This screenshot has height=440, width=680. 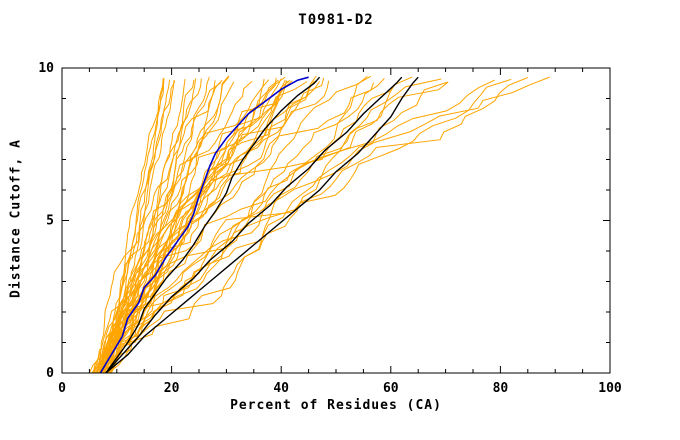 What do you see at coordinates (50, 373) in the screenshot?
I see `y-tick-label: 0` at bounding box center [50, 373].